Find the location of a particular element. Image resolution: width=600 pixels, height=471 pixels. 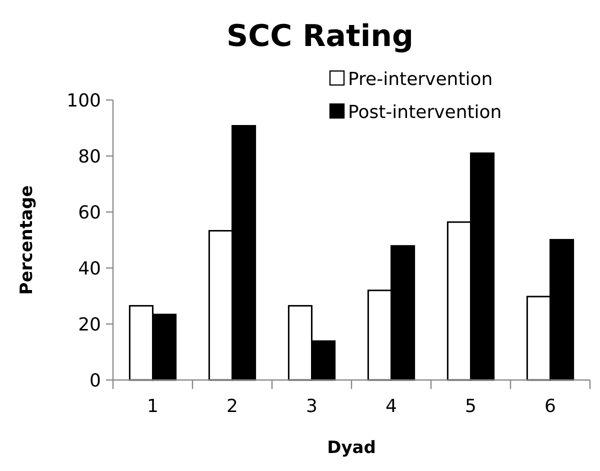

y-tick-label: 100 is located at coordinates (83, 101).